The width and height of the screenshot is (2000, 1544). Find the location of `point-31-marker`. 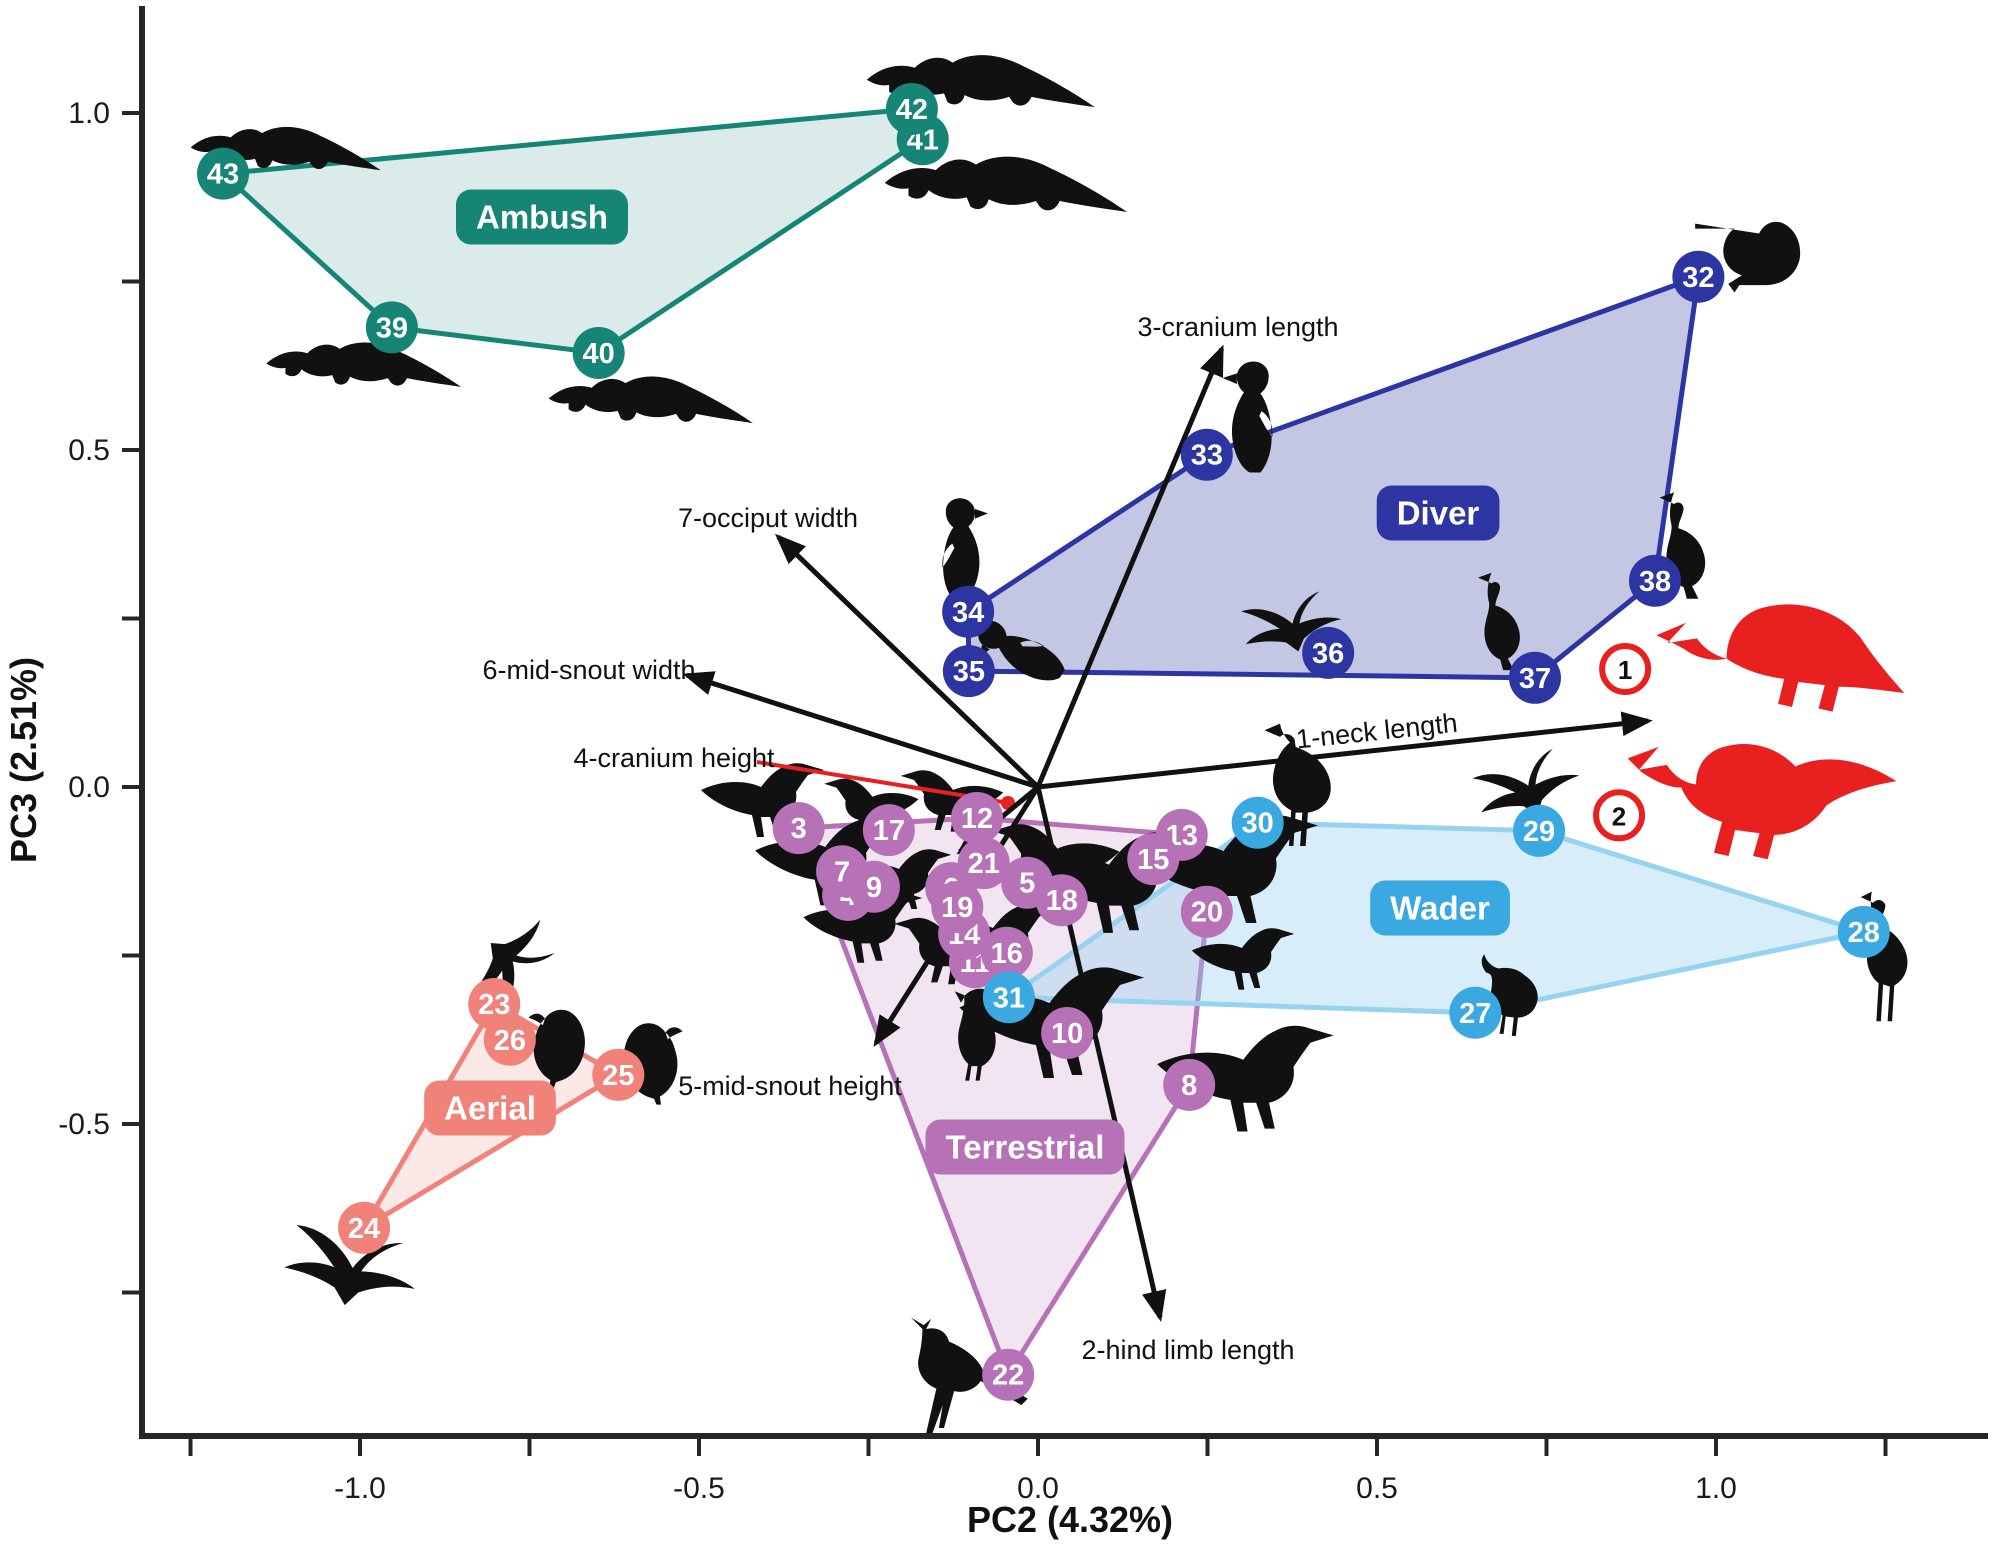

point-31-marker is located at coordinates (1008, 997).